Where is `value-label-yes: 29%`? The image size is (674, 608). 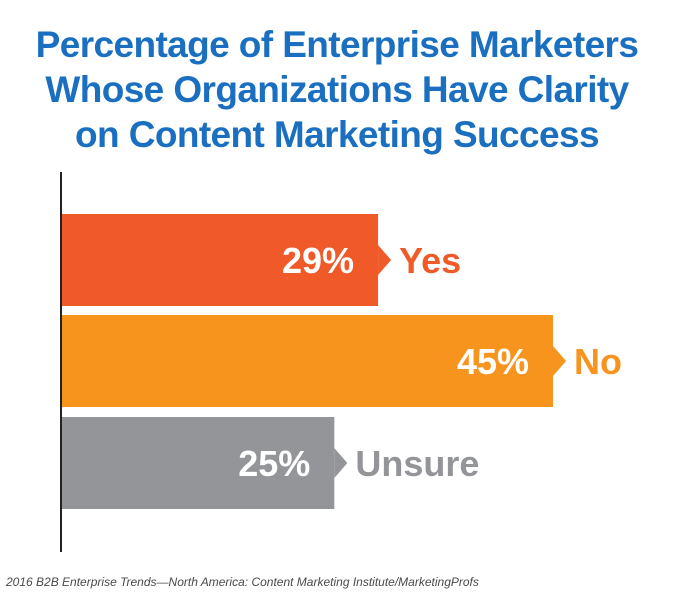
value-label-yes: 29% is located at coordinates (318, 260).